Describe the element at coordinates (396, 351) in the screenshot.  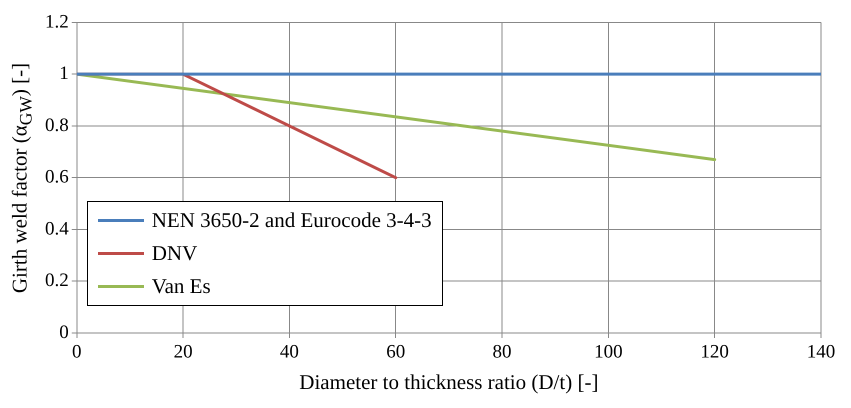
I see `x-tick-label: 60` at that location.